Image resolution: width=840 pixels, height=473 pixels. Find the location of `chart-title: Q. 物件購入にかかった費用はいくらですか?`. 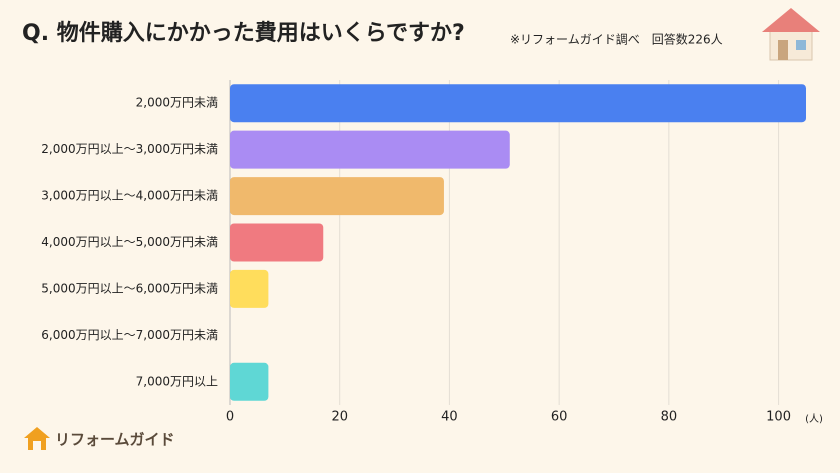

chart-title: Q. 物件購入にかかった費用はいくらですか? is located at coordinates (243, 33).